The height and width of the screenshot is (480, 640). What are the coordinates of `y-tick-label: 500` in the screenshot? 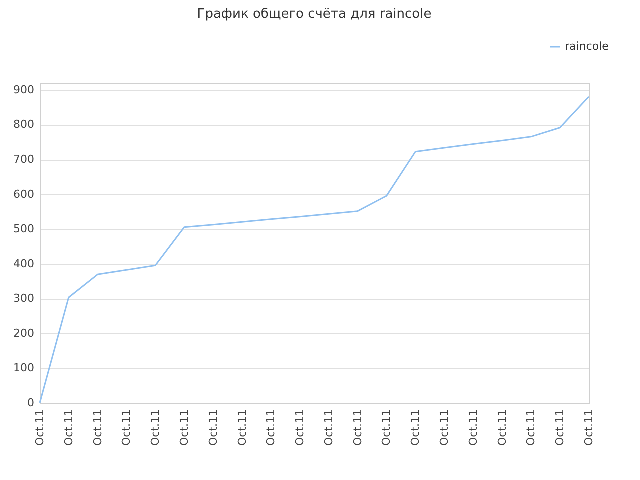 It's located at (24, 229).